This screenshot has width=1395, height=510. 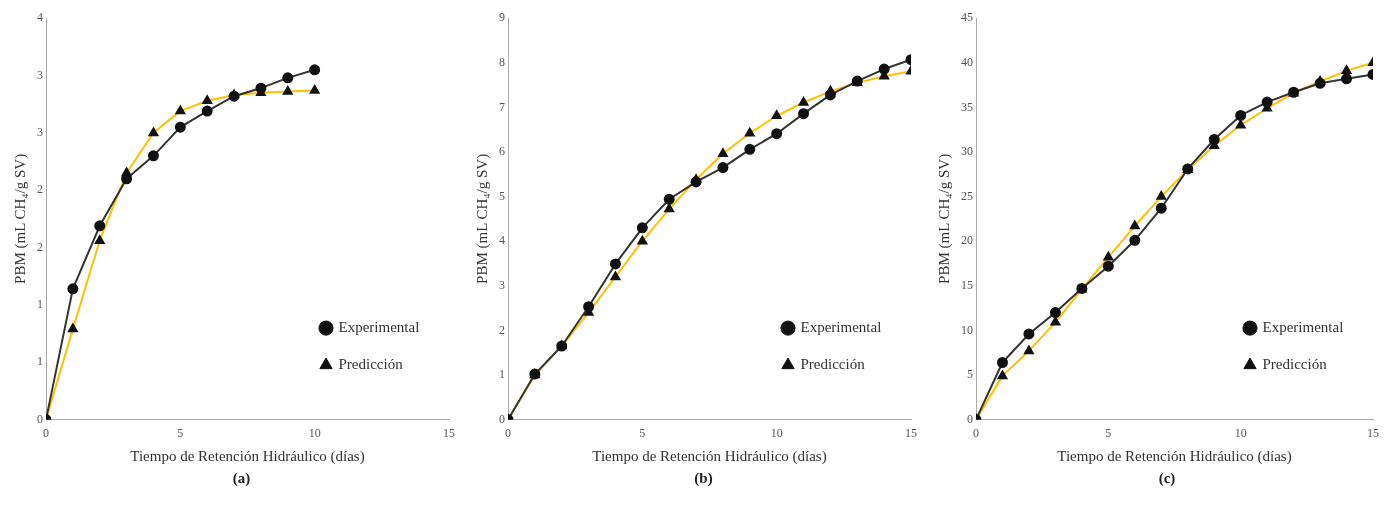 What do you see at coordinates (1167, 478) in the screenshot?
I see `text: (c)` at bounding box center [1167, 478].